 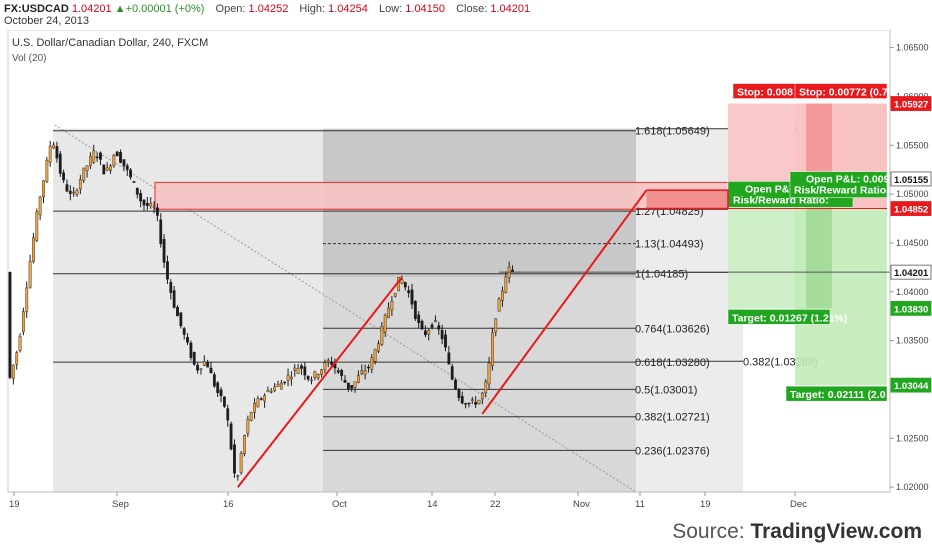 What do you see at coordinates (669, 245) in the screenshot?
I see `fib-1-level-label: 1.13(1.04493)` at bounding box center [669, 245].